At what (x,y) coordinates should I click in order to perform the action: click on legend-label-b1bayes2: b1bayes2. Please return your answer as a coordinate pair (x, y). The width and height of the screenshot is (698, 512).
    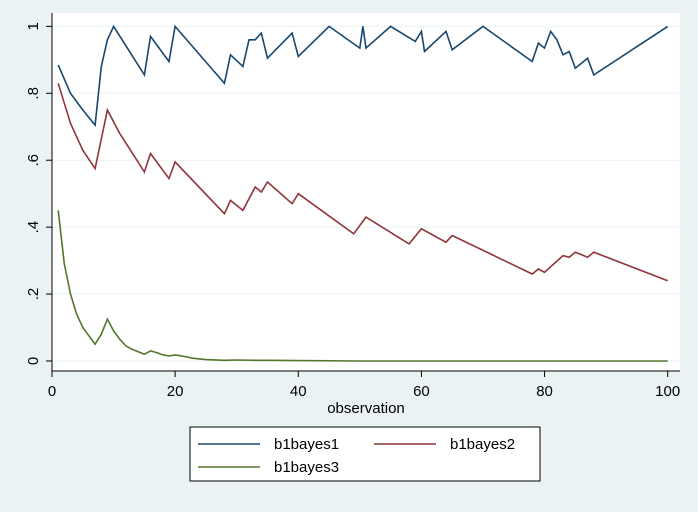
    Looking at the image, I should click on (482, 444).